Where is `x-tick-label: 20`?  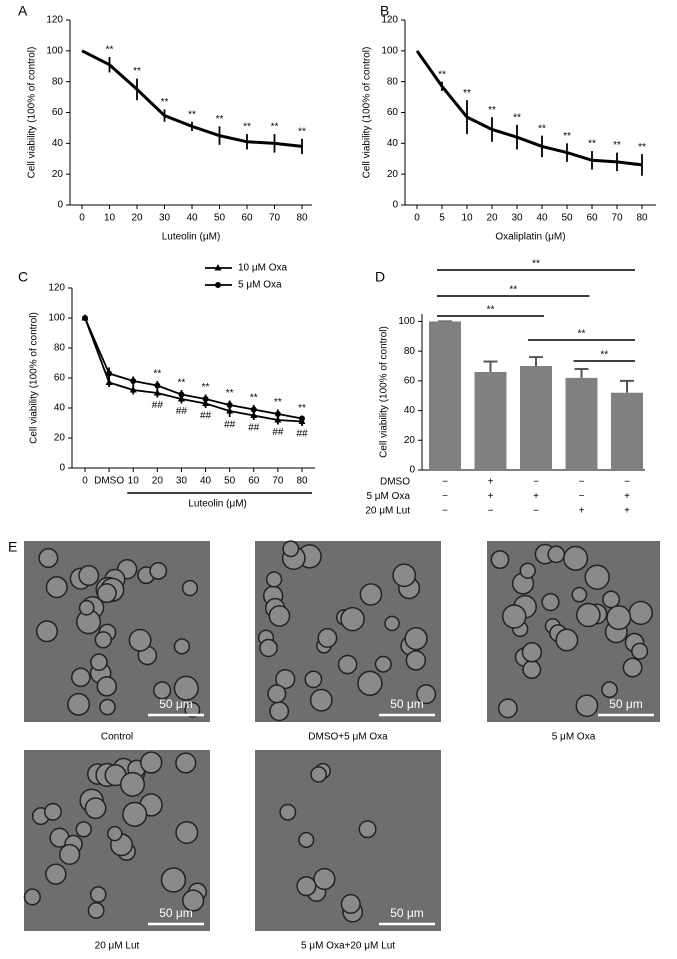 x-tick-label: 20 is located at coordinates (137, 218).